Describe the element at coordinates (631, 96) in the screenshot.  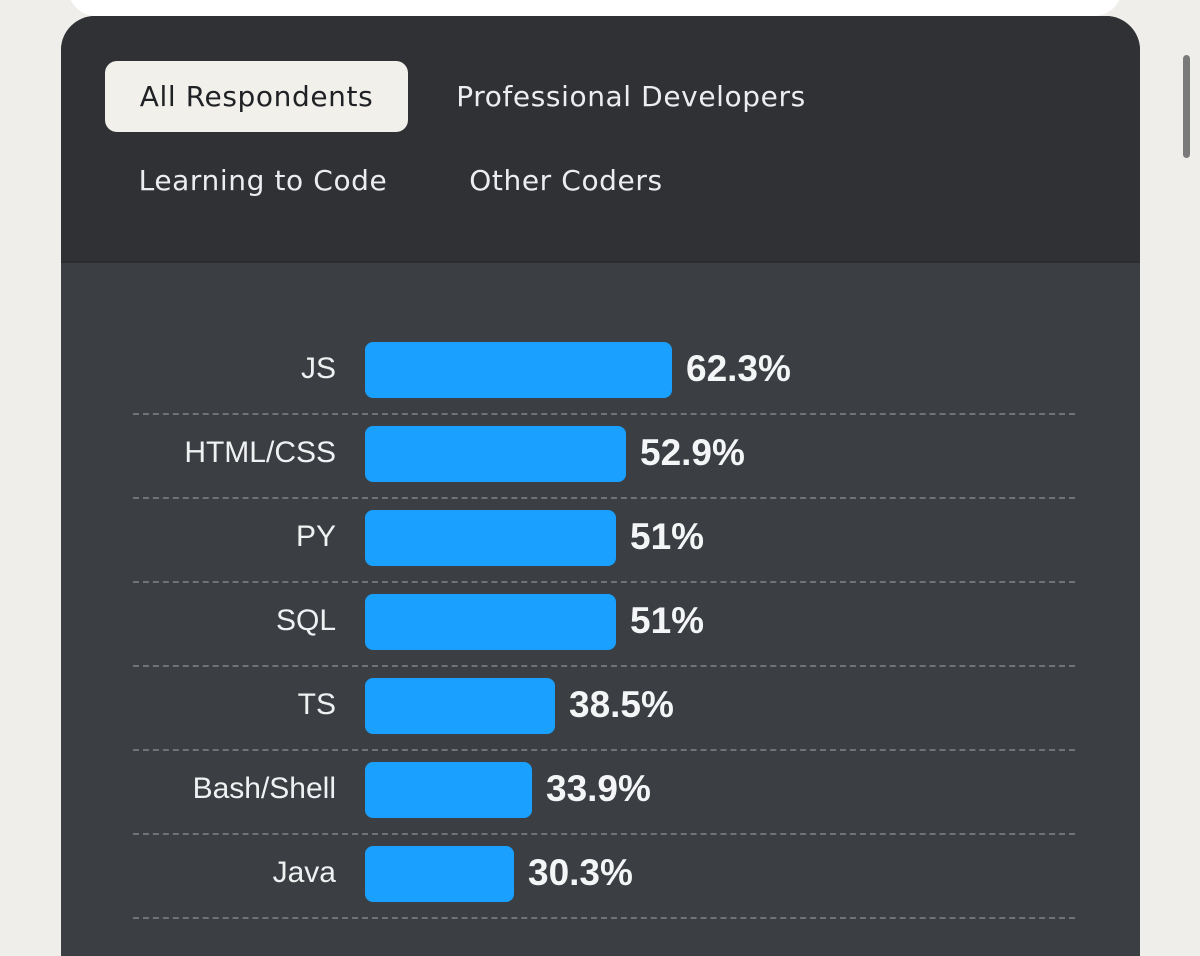
I see `tab-professional-developers: Professional Developers` at that location.